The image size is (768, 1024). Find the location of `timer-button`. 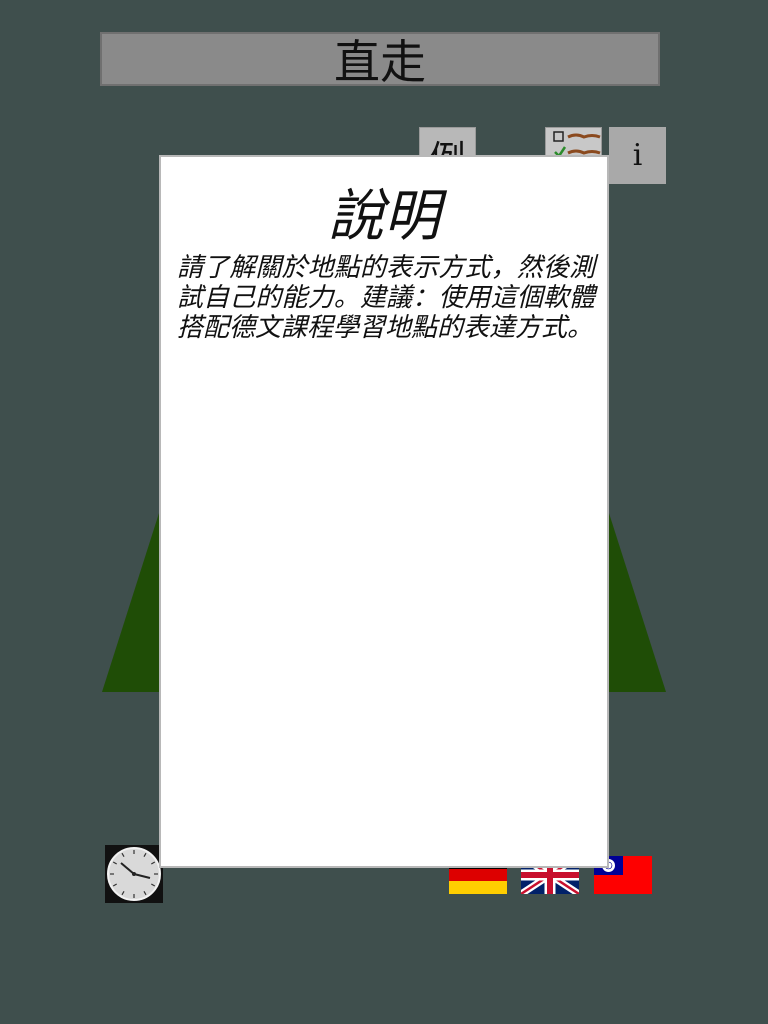

timer-button is located at coordinates (134, 874).